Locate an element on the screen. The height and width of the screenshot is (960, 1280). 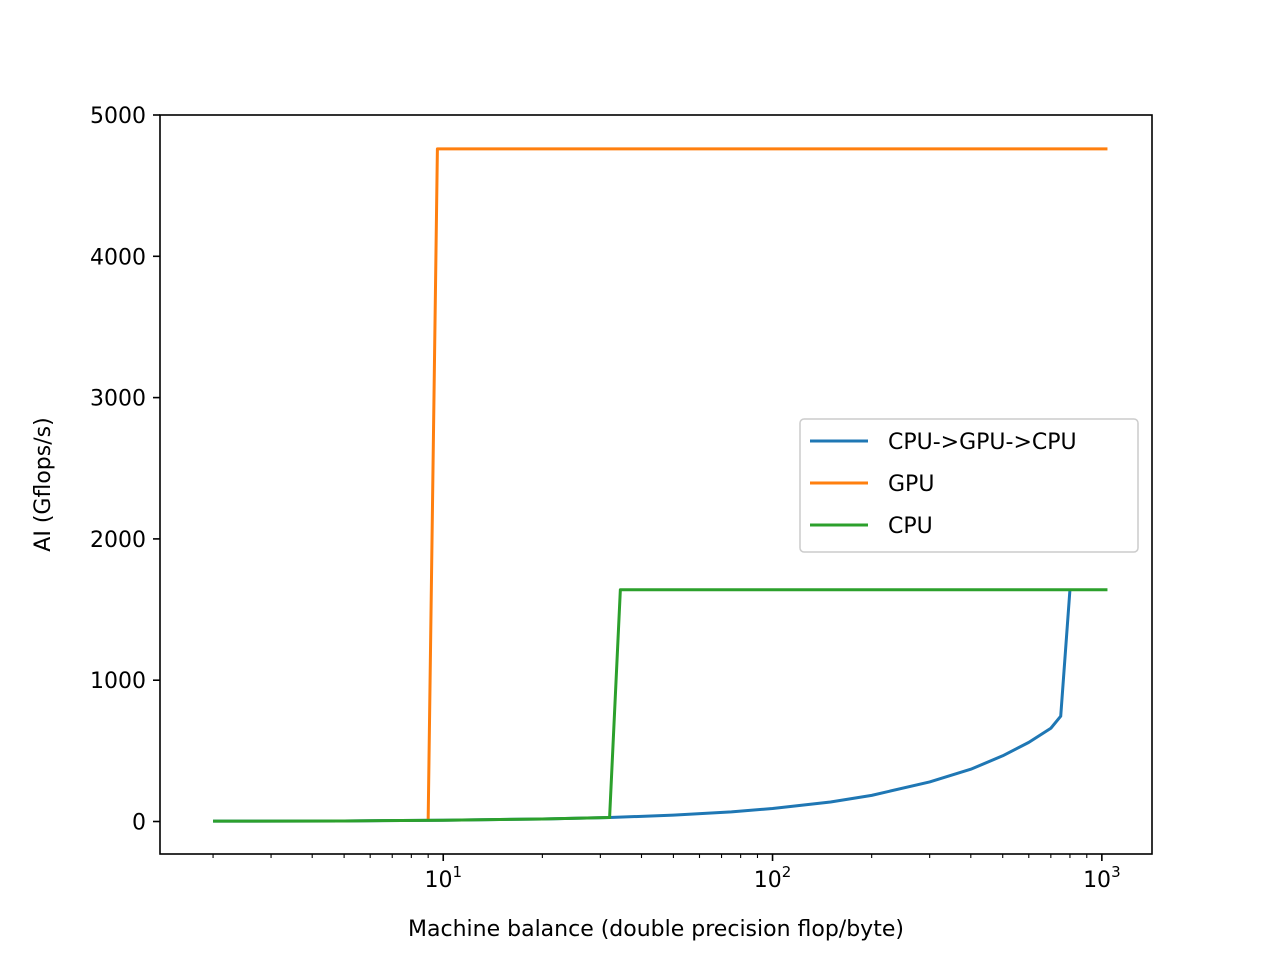
legend-label-2: CPU is located at coordinates (910, 526).